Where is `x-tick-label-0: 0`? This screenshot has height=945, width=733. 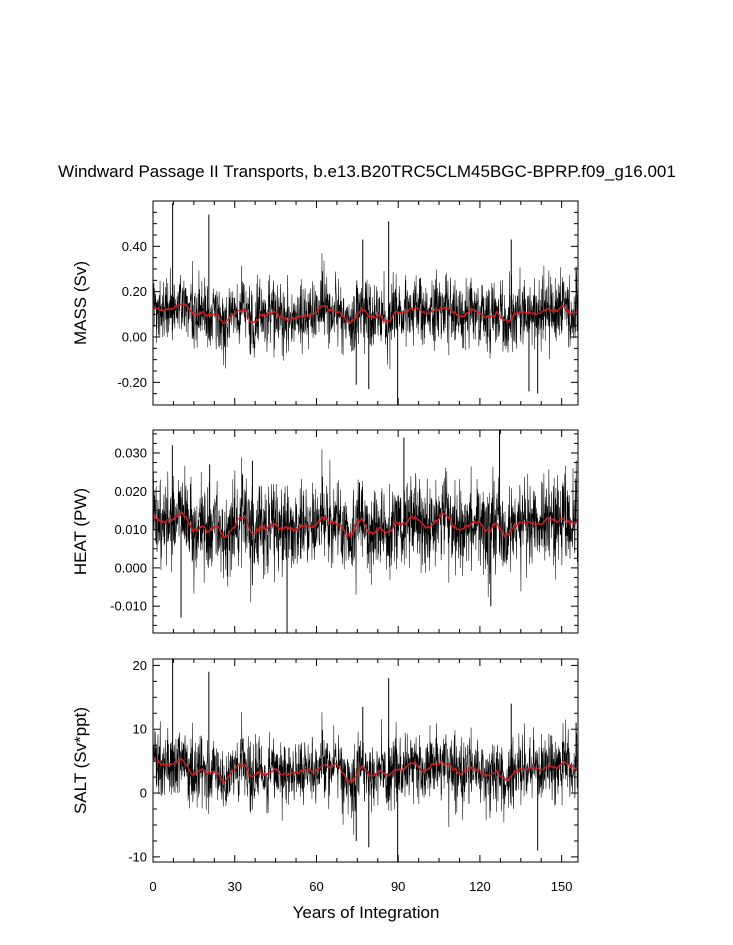 x-tick-label-0: 0 is located at coordinates (152, 886).